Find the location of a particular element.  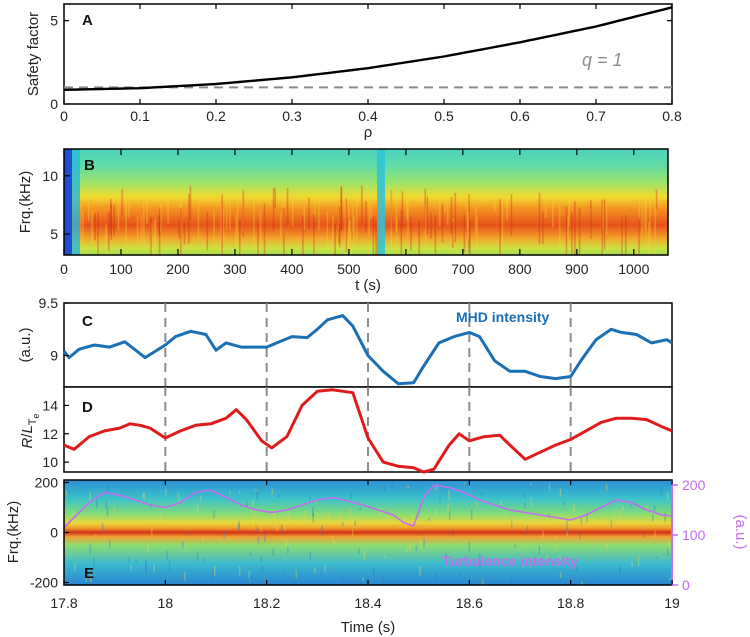

panel-b-xtick-label: 200 is located at coordinates (178, 269).